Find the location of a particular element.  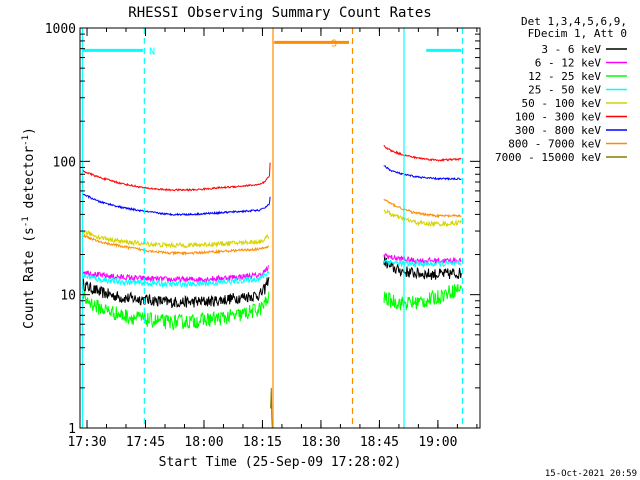

legend-header: Det 1,3,4,5,6,9, is located at coordinates (574, 21).